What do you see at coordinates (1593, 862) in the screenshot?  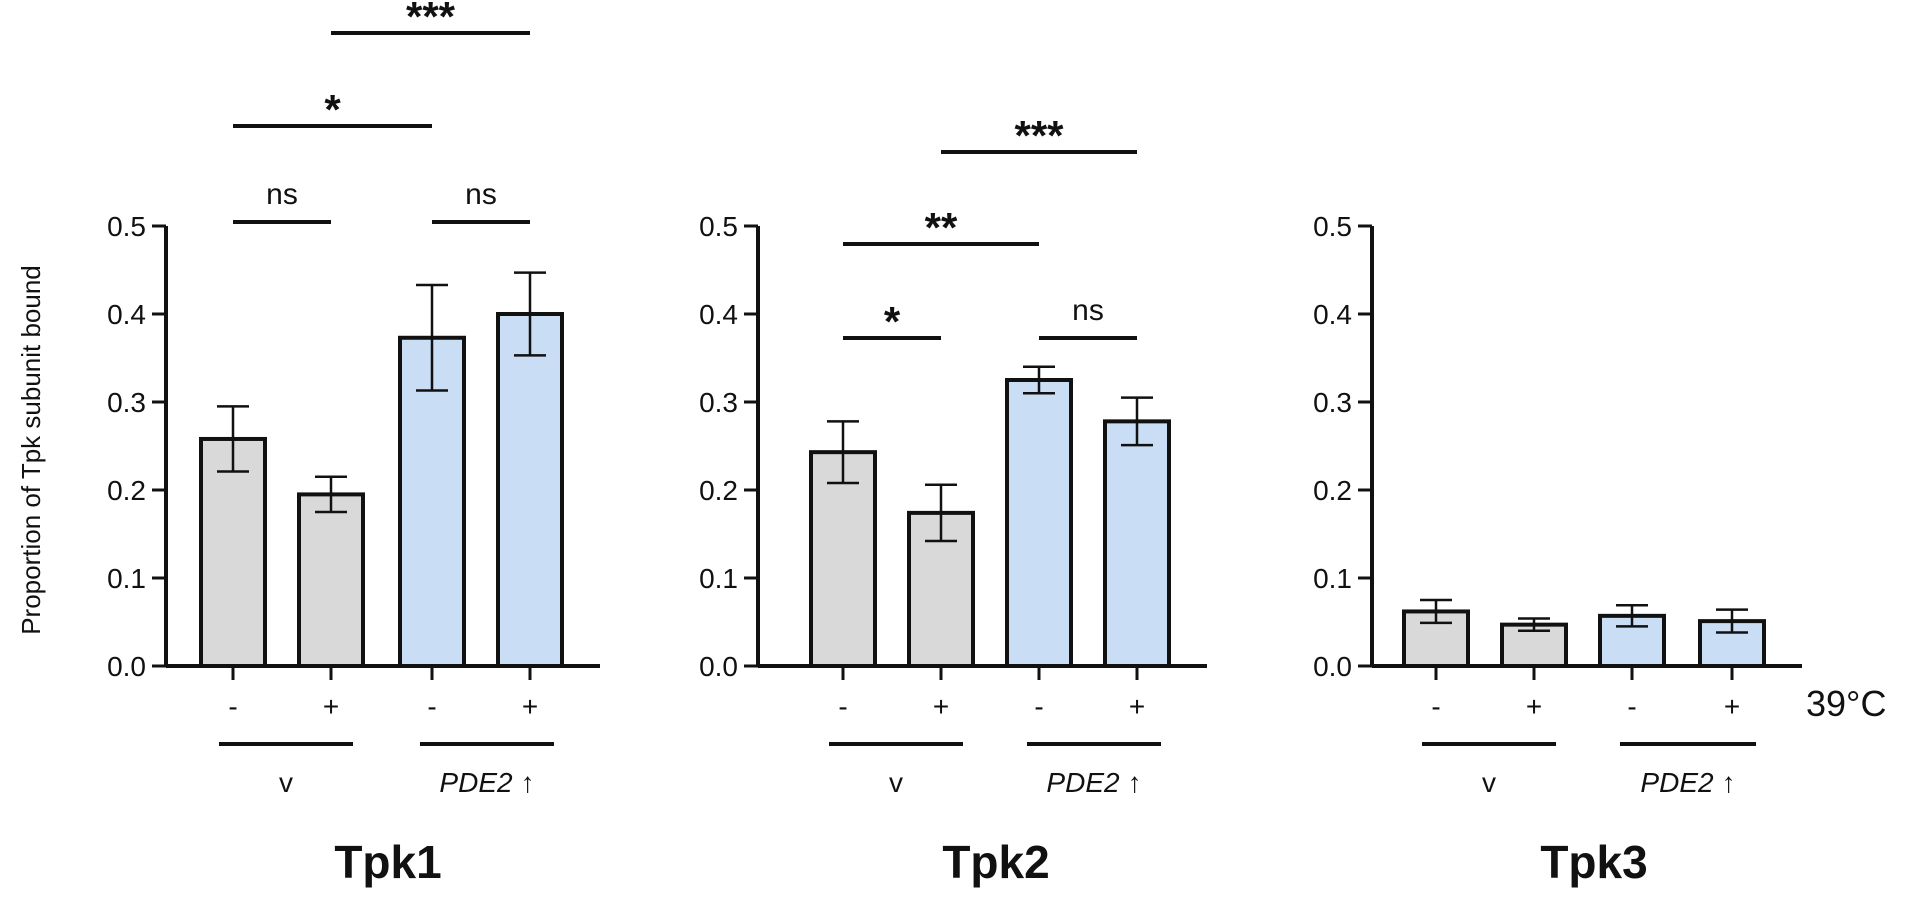 I see `panel-title: Tpk3` at bounding box center [1593, 862].